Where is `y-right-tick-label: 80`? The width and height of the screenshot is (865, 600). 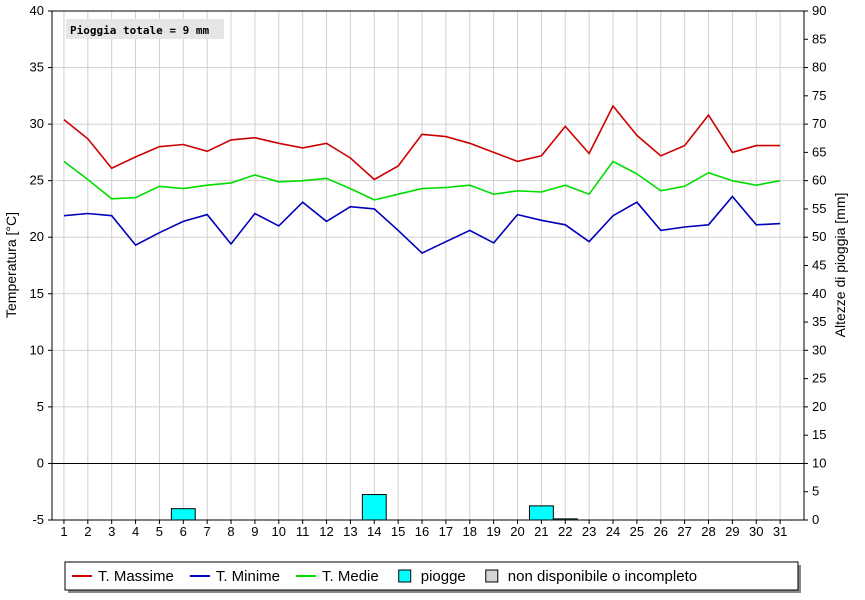
y-right-tick-label: 80 is located at coordinates (819, 67).